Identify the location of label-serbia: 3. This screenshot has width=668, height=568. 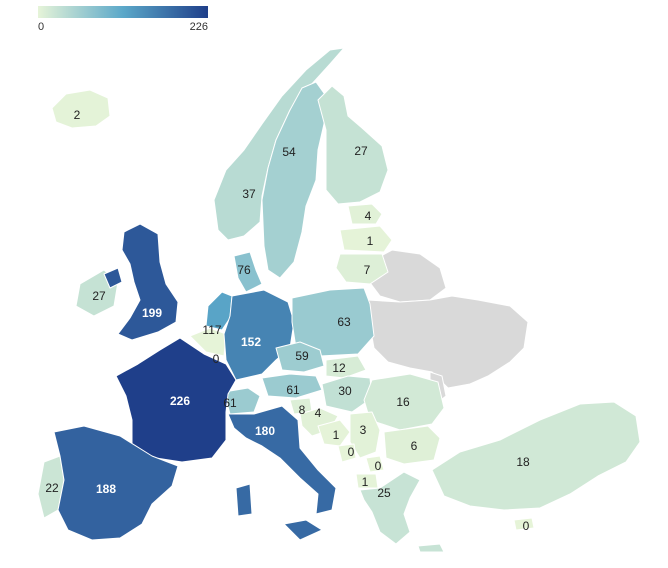
(363, 430).